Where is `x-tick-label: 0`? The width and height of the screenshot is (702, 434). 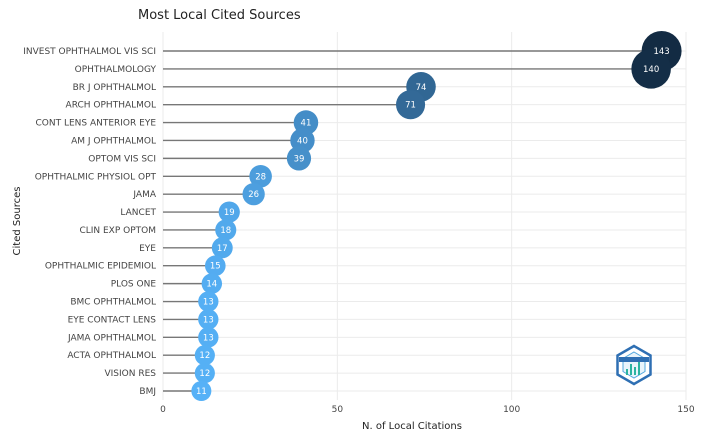
x-tick-label: 0 is located at coordinates (163, 410).